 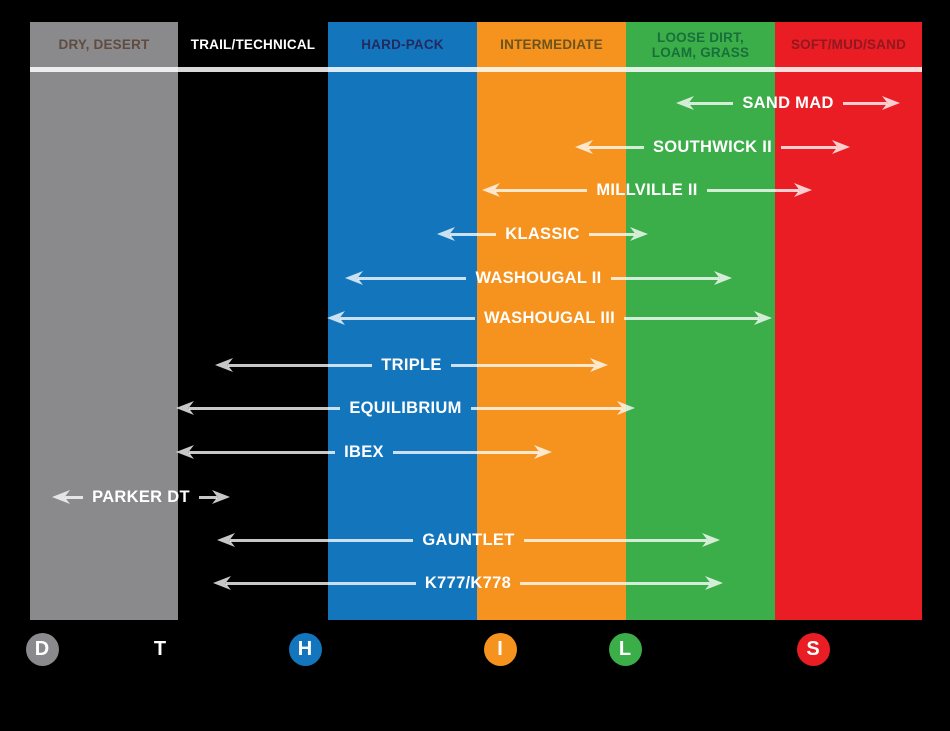 I want to click on tire-name-label: WASHOUGAL III, so click(x=549, y=317).